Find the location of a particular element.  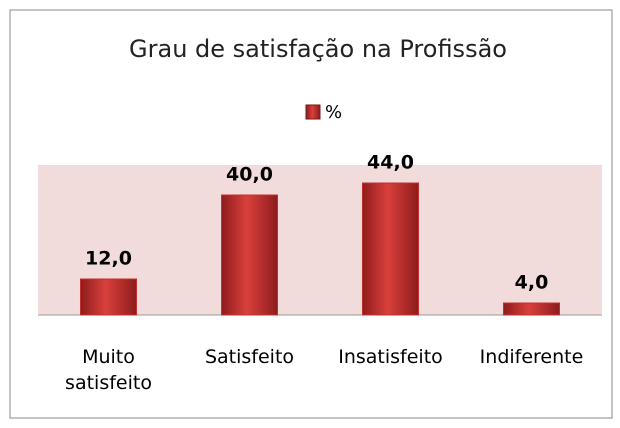

data-label: 12,0 is located at coordinates (108, 259).